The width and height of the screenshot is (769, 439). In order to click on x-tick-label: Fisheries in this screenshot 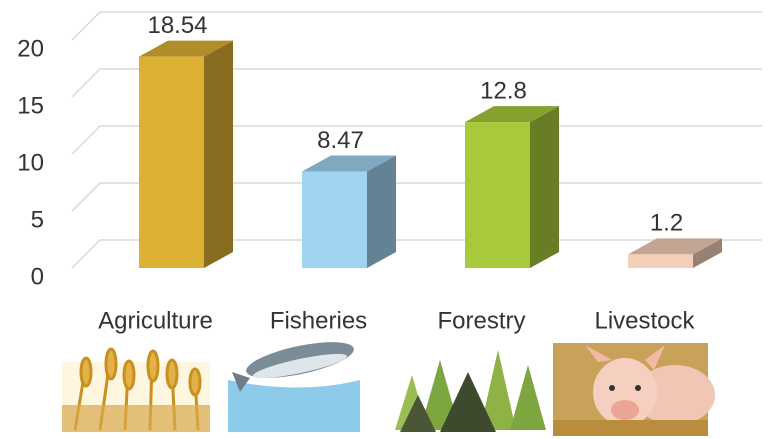, I will do `click(318, 320)`.